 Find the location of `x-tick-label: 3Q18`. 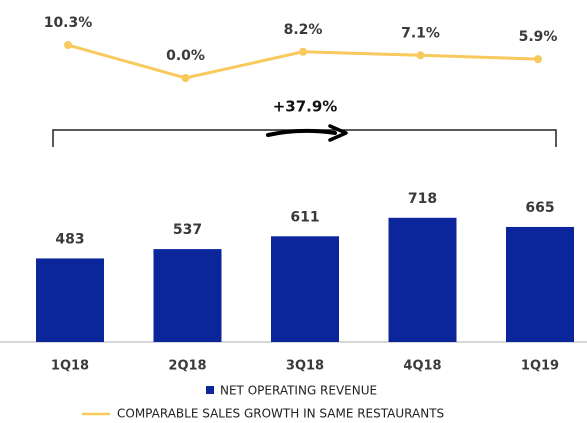

x-tick-label: 3Q18 is located at coordinates (305, 366).